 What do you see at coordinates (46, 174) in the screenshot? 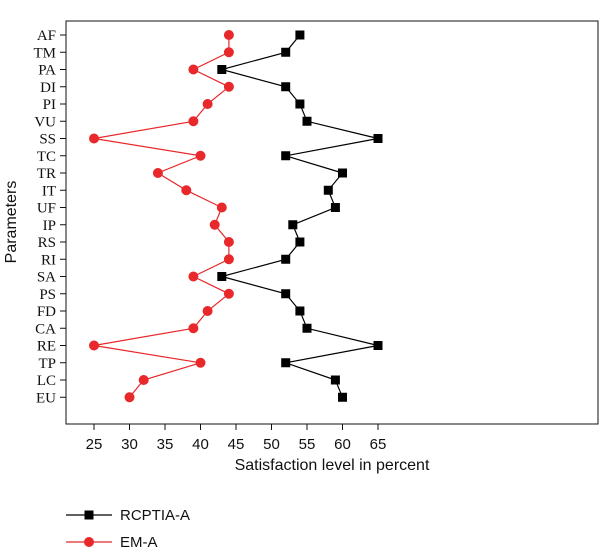
I see `y-category-label: TR` at bounding box center [46, 174].